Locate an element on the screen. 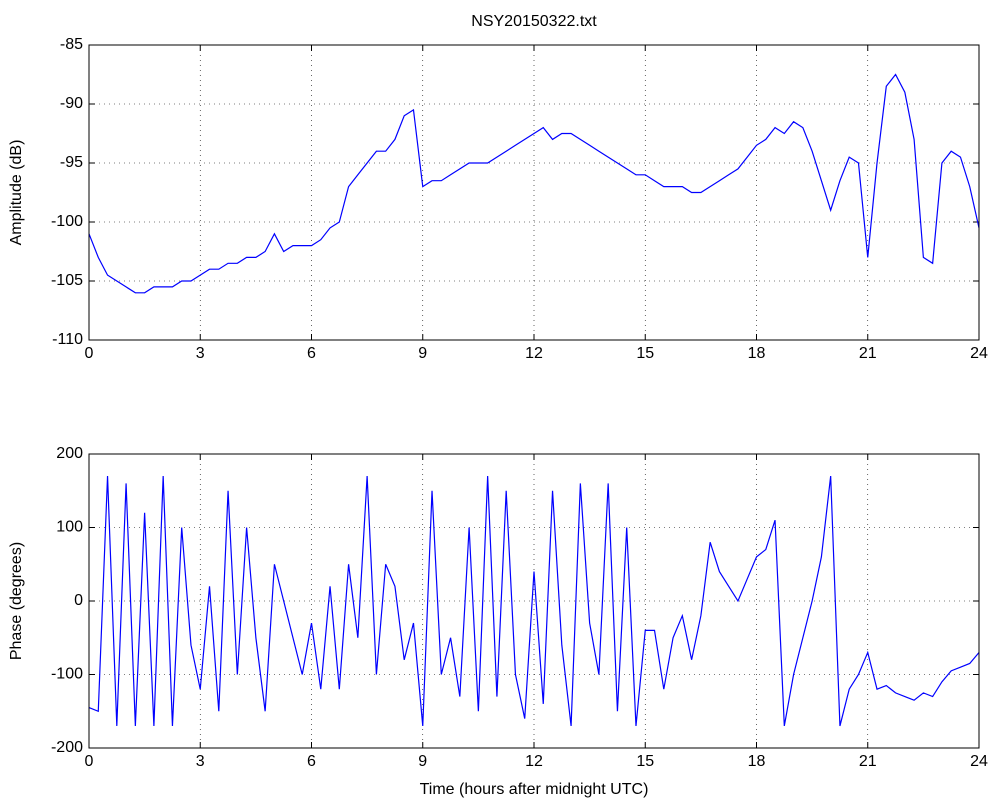 This screenshot has height=806, width=998. y-tick-label: 100 is located at coordinates (69, 527).